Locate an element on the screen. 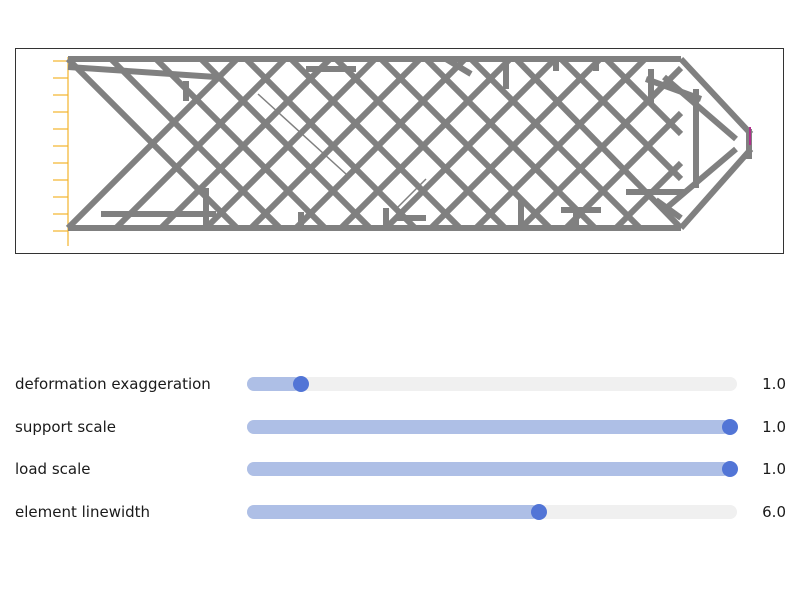 The width and height of the screenshot is (800, 600). slider-label: load scale is located at coordinates (53, 469).